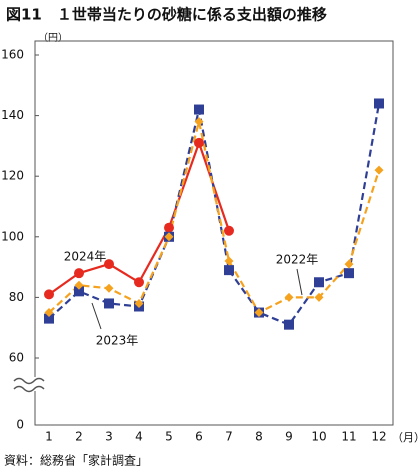  I want to click on x-tick-label: 2, so click(79, 437).